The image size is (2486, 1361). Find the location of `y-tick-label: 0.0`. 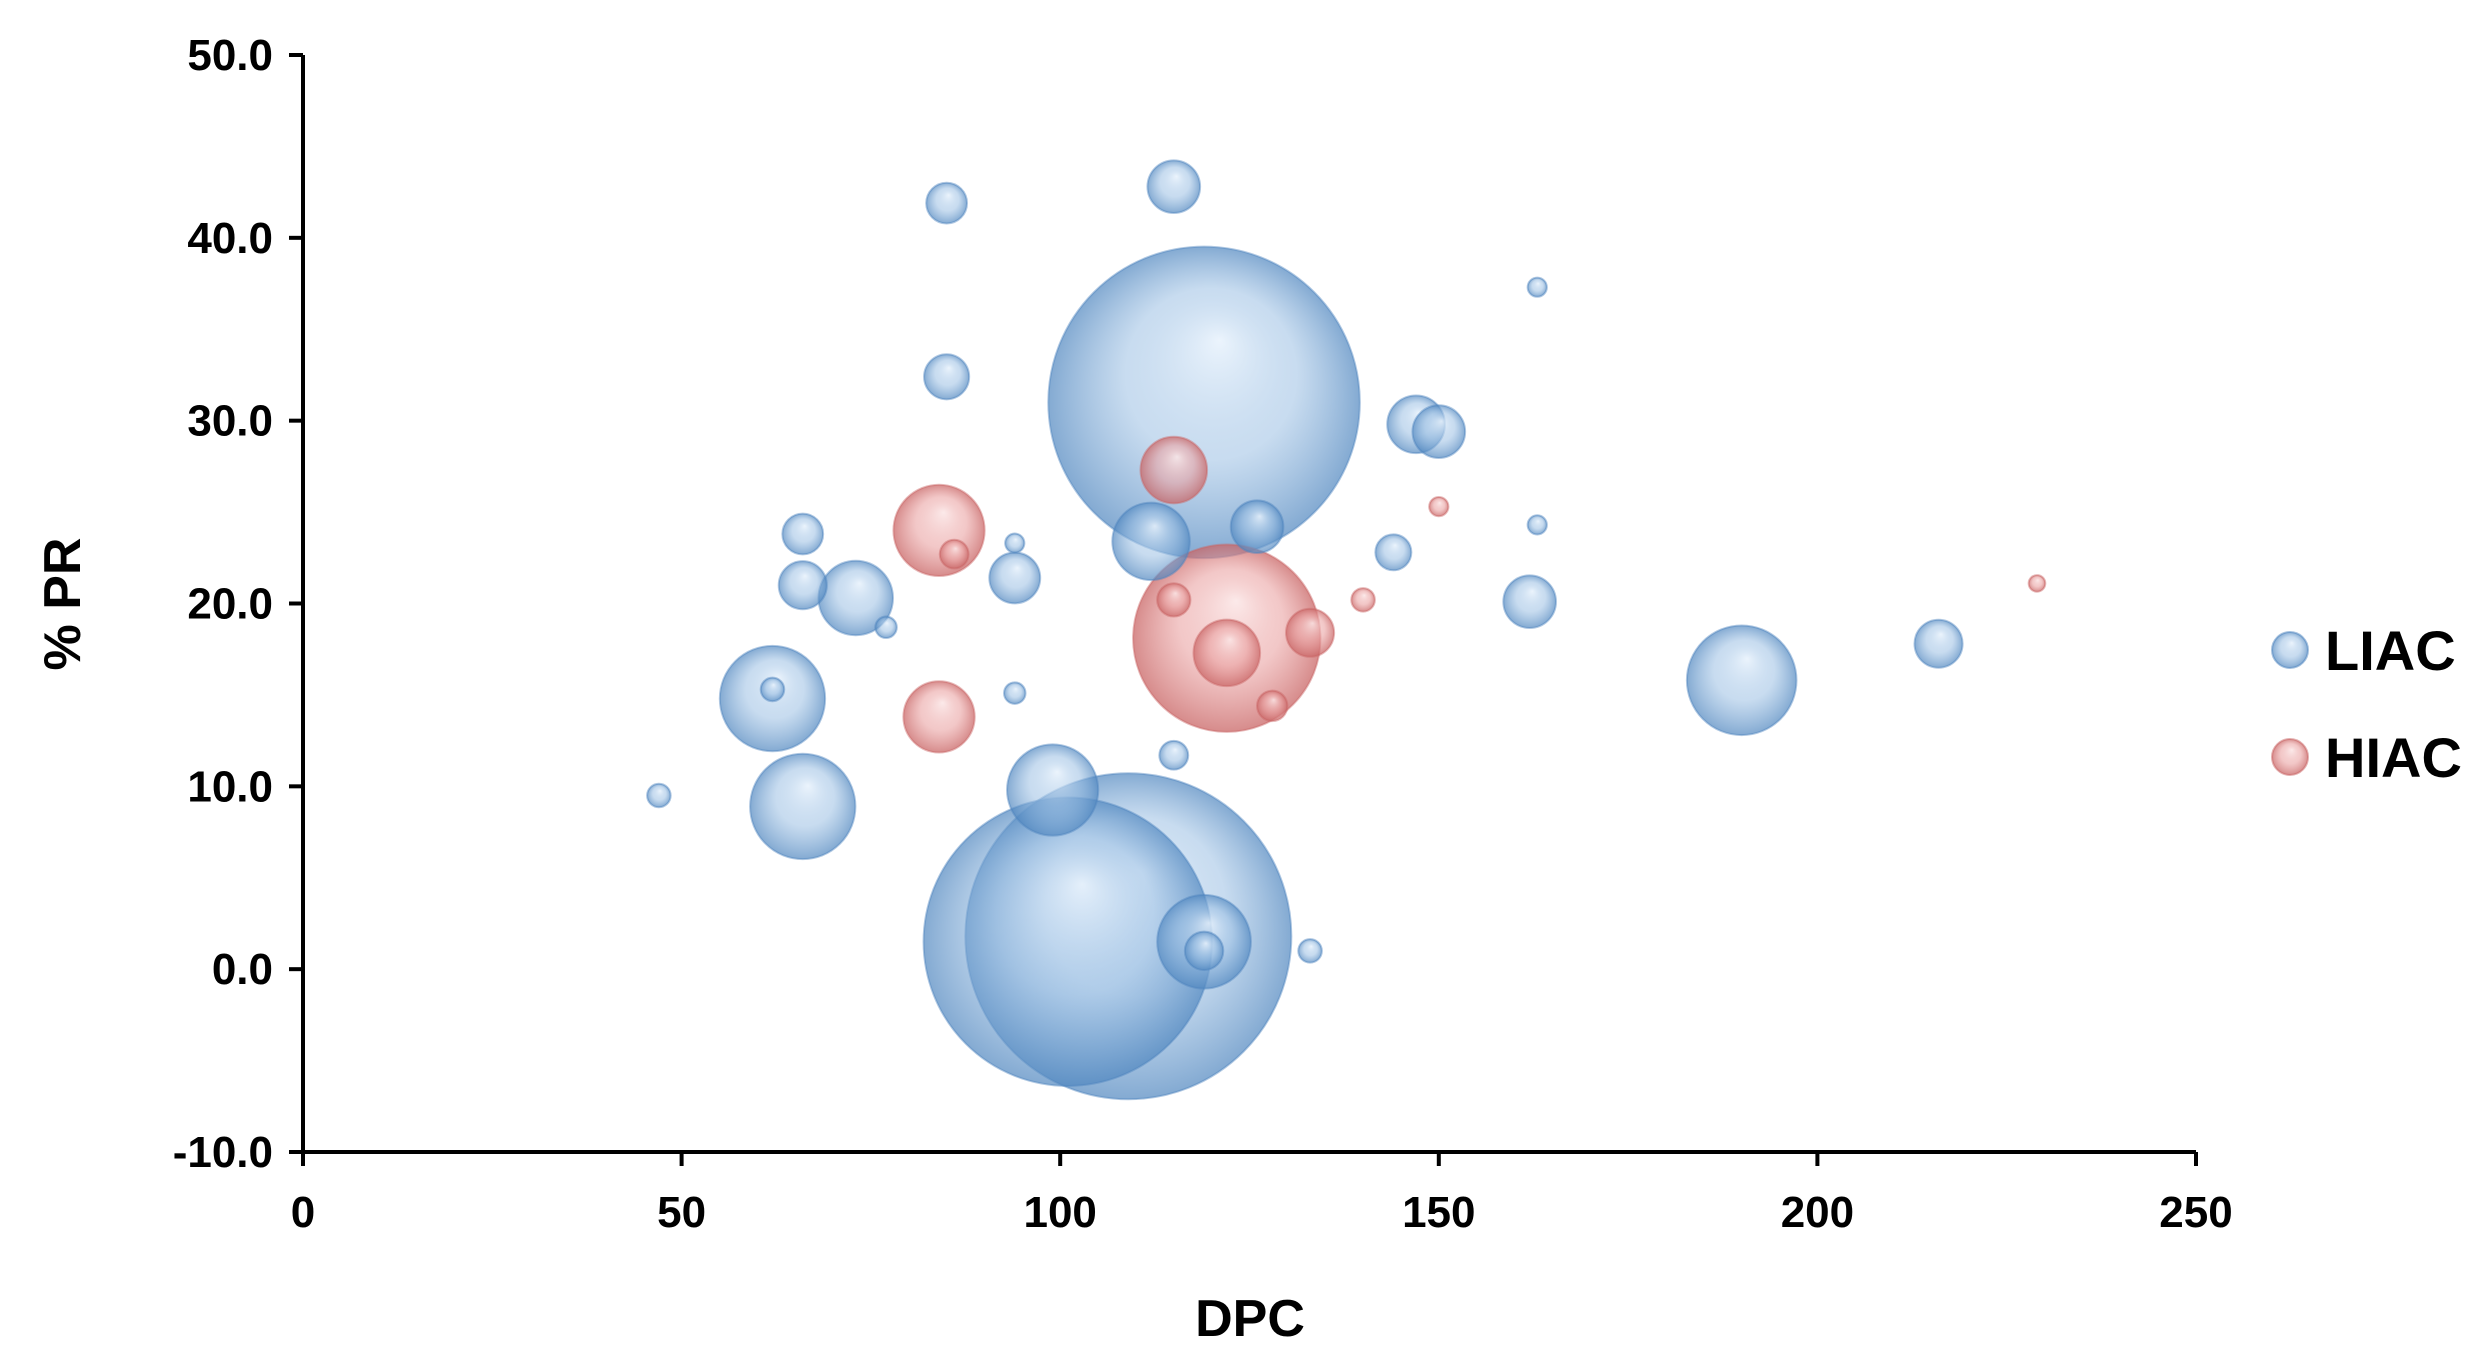

y-tick-label: 0.0 is located at coordinates (242, 969).